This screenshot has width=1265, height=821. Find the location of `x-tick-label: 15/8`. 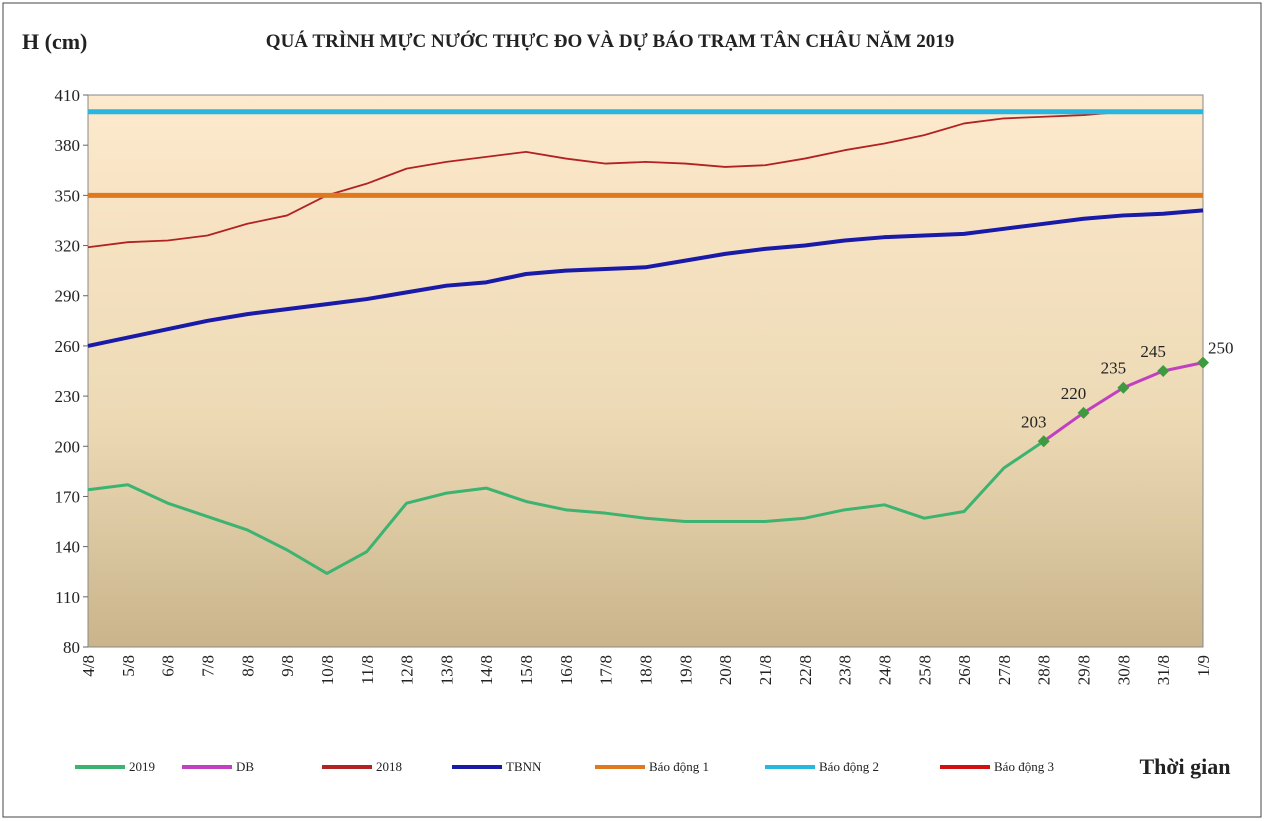

x-tick-label: 15/8 is located at coordinates (526, 670).